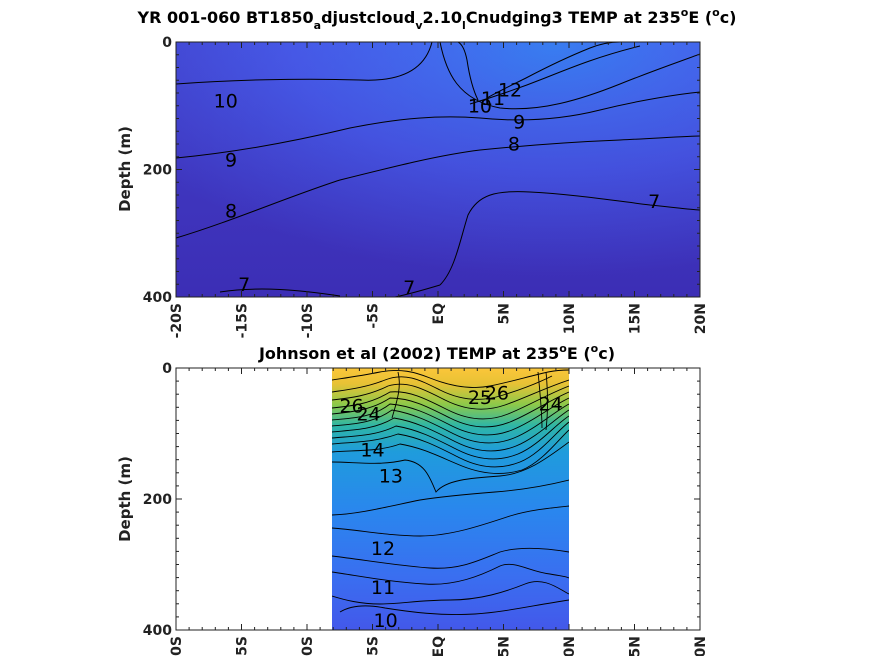 This screenshot has height=656, width=875. I want to click on y-axis-label-1: Depth (m), so click(125, 169).